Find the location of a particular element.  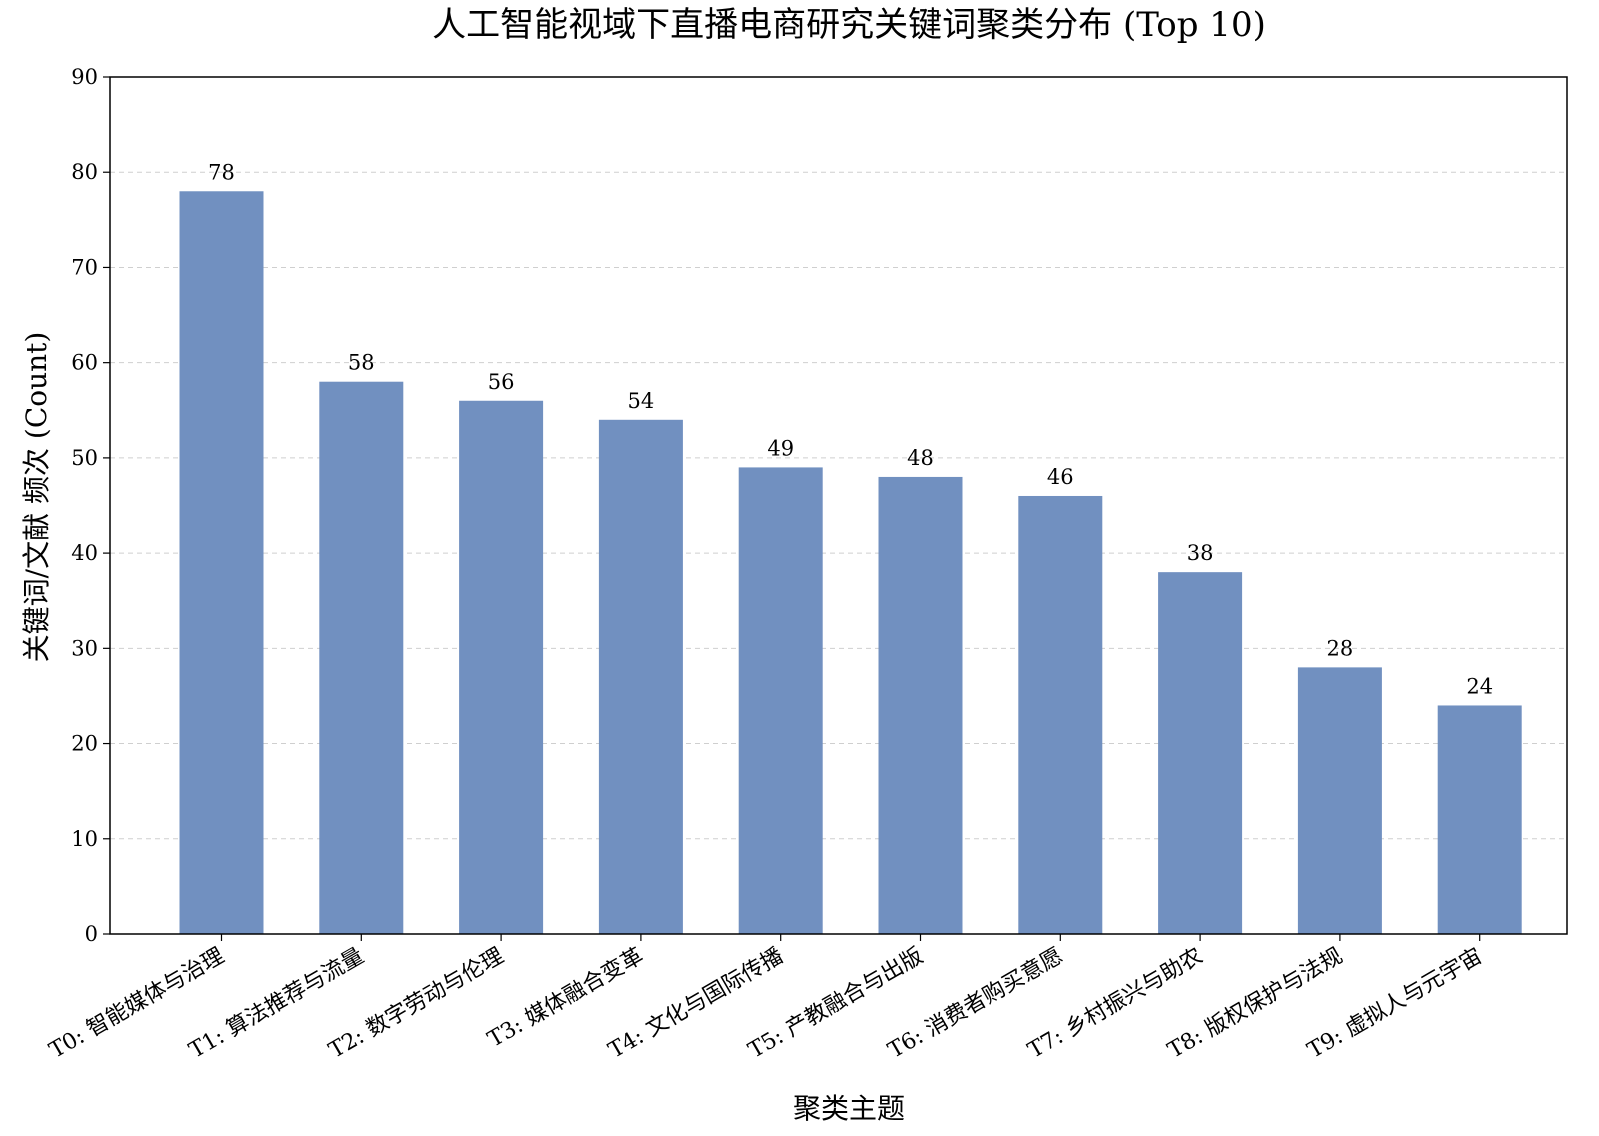

data-label: 46 is located at coordinates (1060, 477).